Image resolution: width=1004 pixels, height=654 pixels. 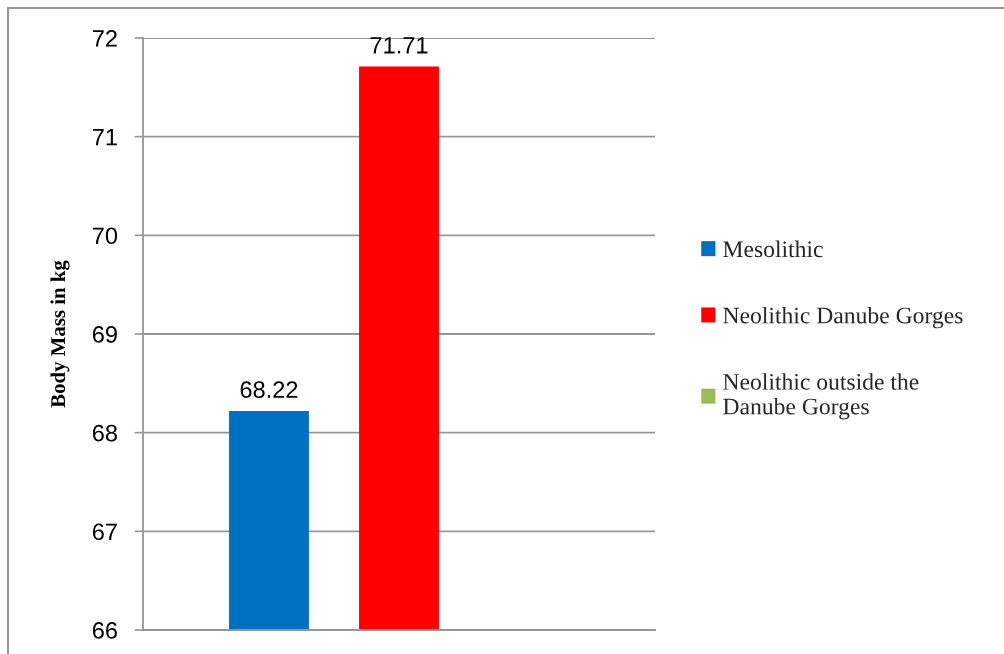 I want to click on y-tick-label: 71, so click(x=104, y=137).